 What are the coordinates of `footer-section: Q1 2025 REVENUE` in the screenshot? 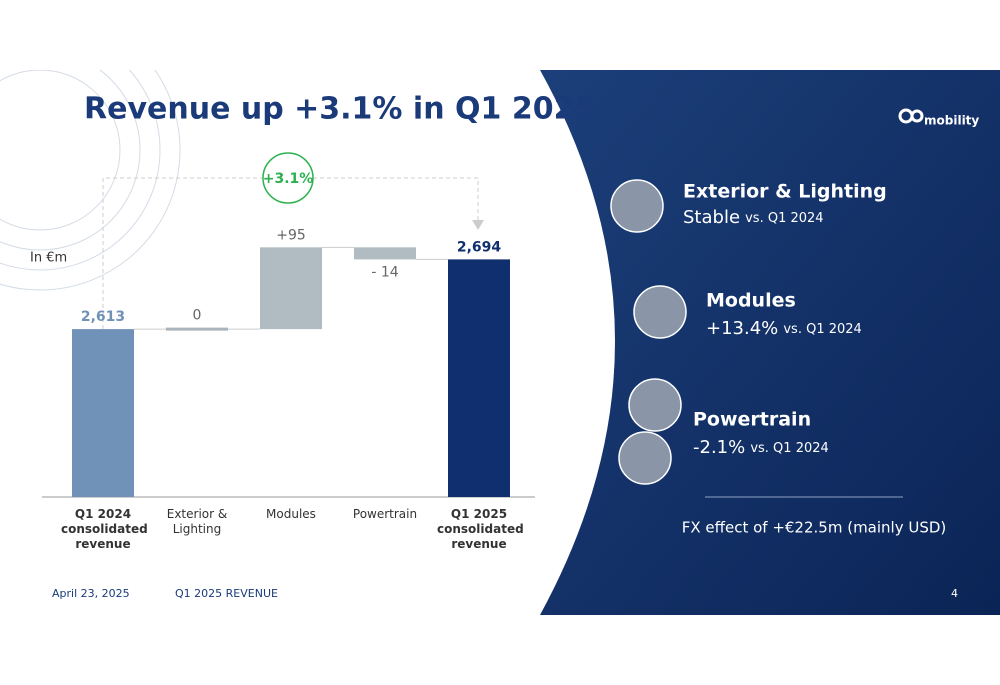 It's located at (226, 593).